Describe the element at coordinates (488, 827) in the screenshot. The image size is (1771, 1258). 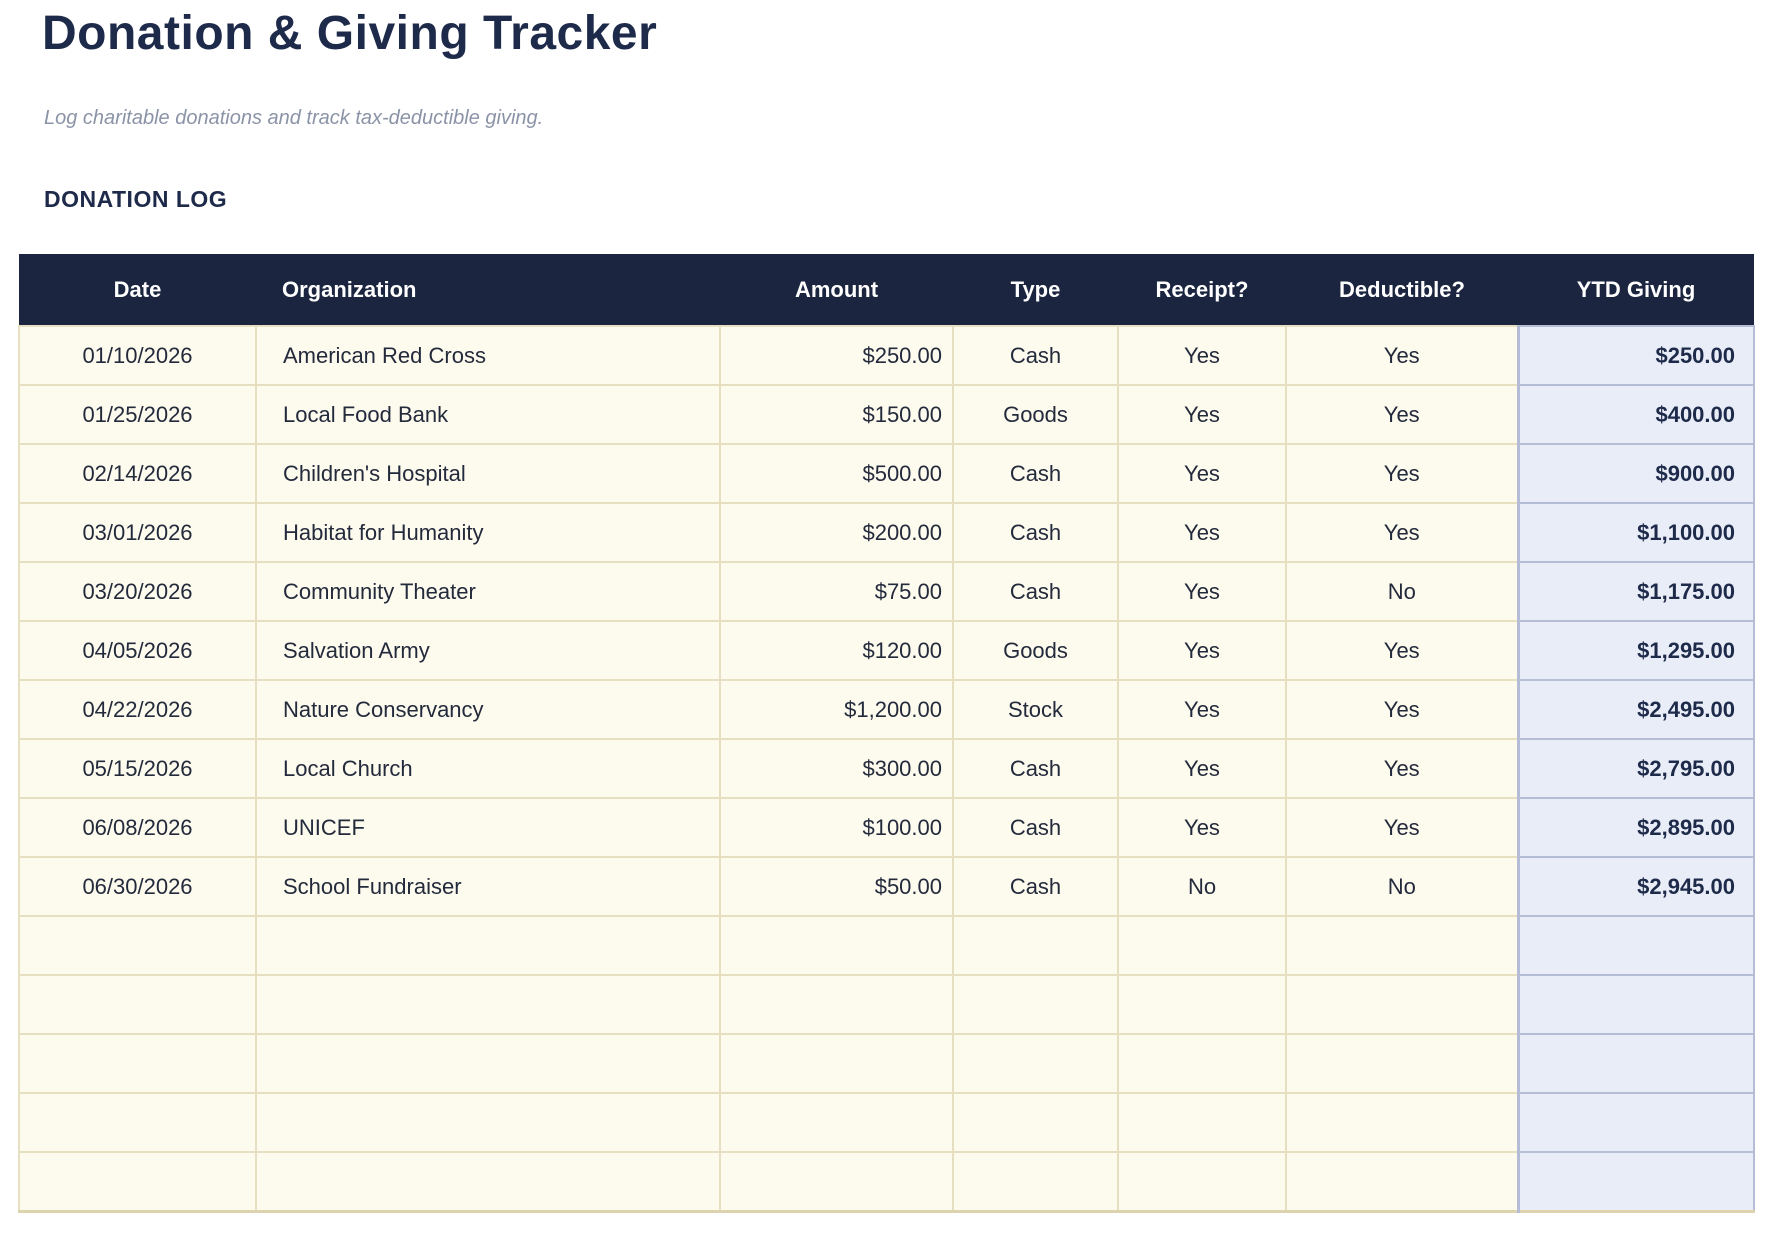
I see `cell-organization: UNICEF` at that location.